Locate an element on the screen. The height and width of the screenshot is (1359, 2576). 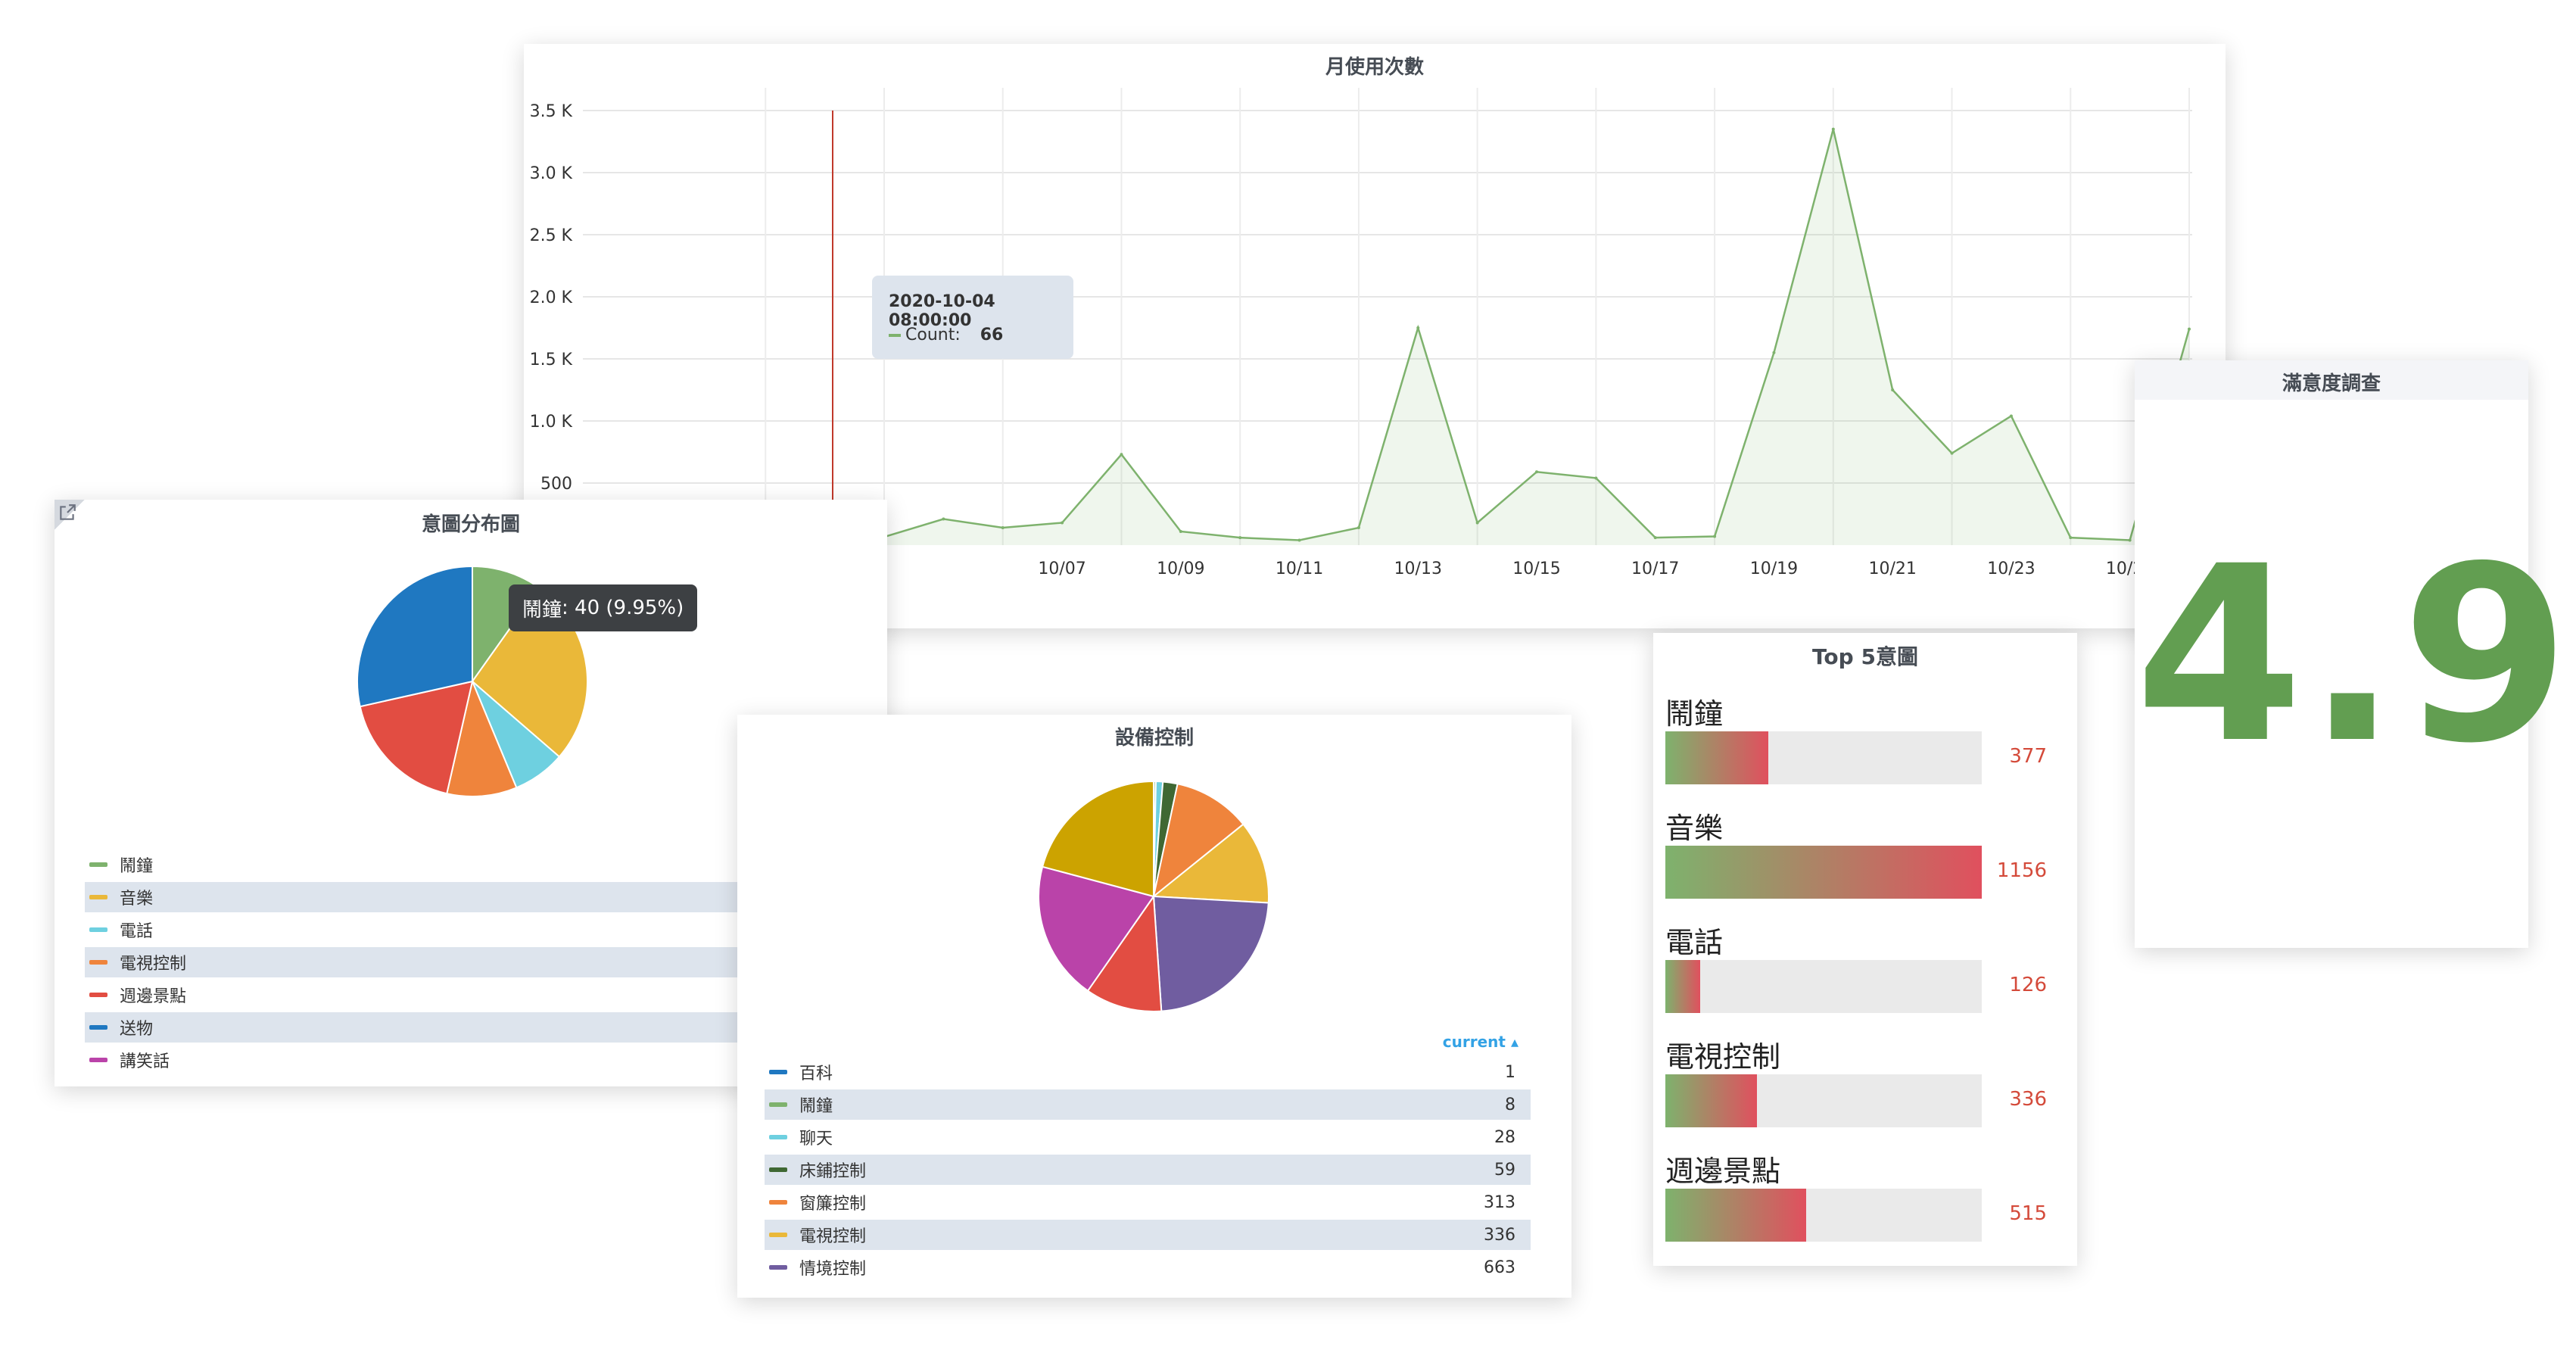
sort-ascending-icon: ▴ is located at coordinates (1514, 1042).